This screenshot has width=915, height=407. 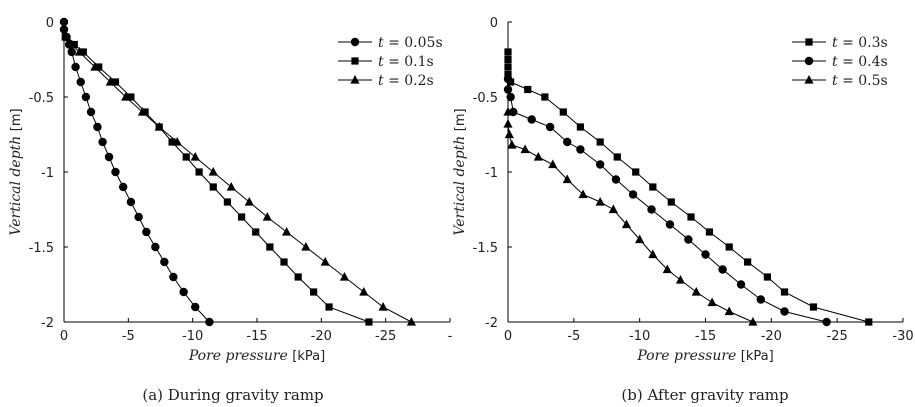 I want to click on legend-value: = 0.1s, so click(x=409, y=62).